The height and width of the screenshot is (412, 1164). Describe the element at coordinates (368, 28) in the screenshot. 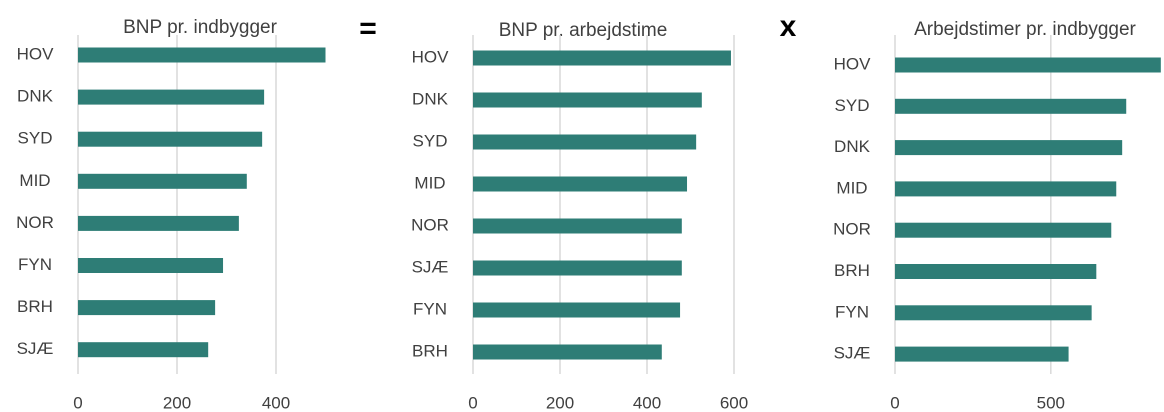

I see `equals-sign: =` at that location.